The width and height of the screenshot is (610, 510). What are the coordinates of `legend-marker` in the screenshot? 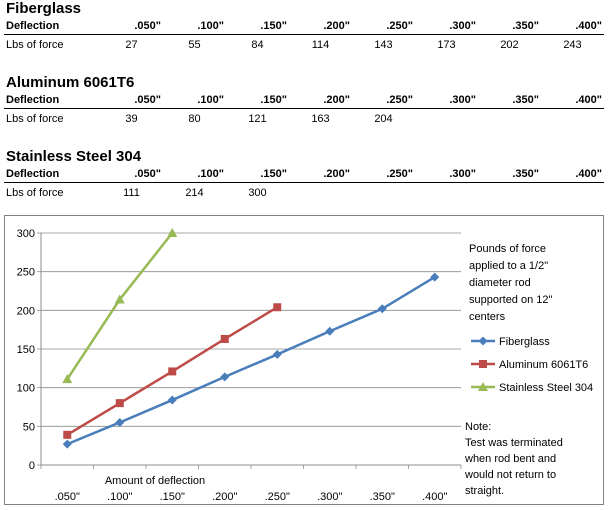 It's located at (483, 341).